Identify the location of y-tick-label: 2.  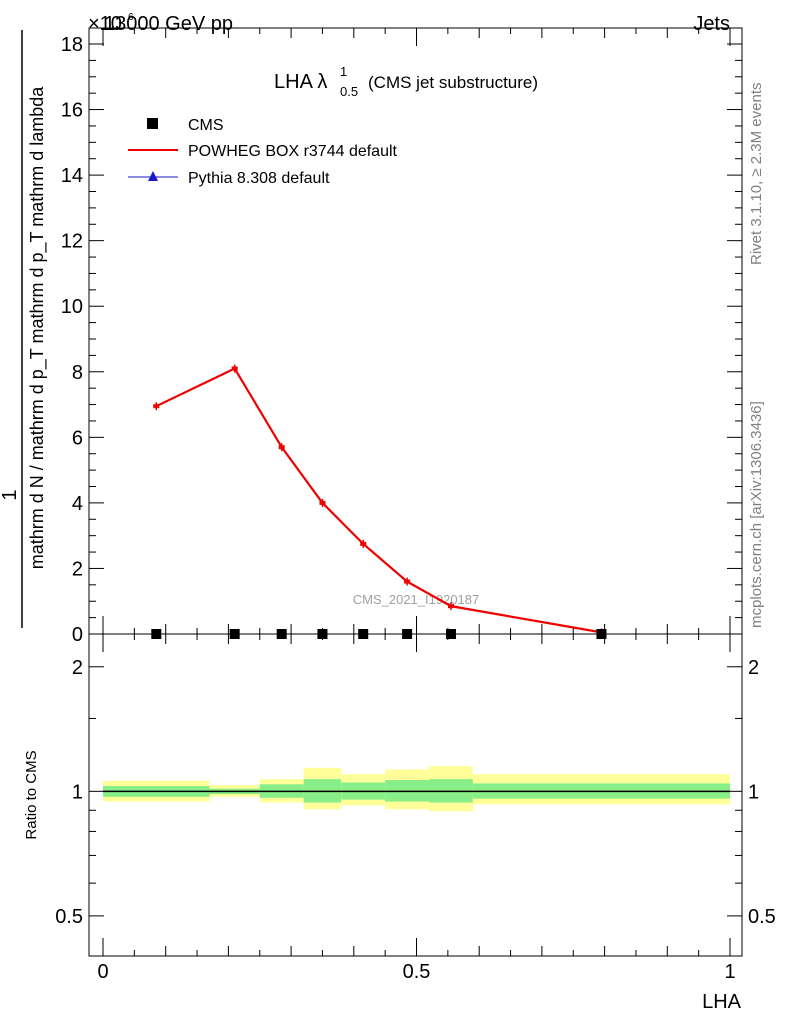
(77, 569).